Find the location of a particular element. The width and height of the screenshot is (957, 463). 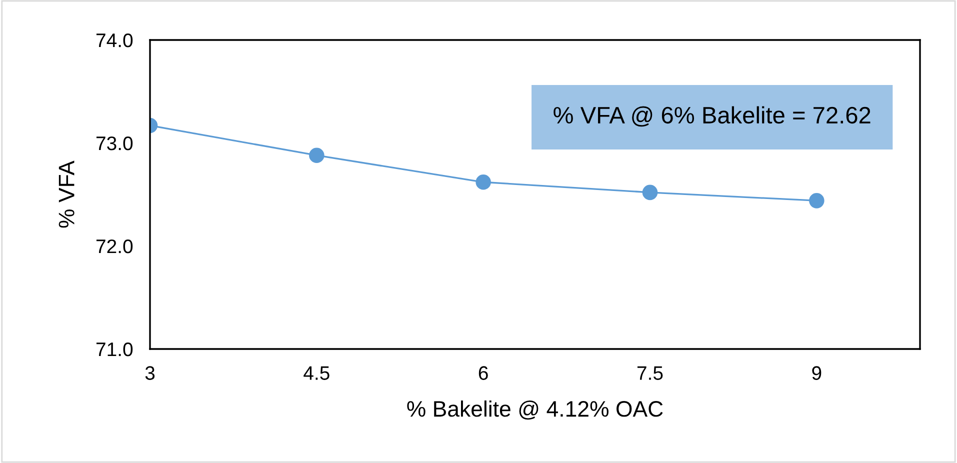

y-tick-label: 73.0 is located at coordinates (114, 143).